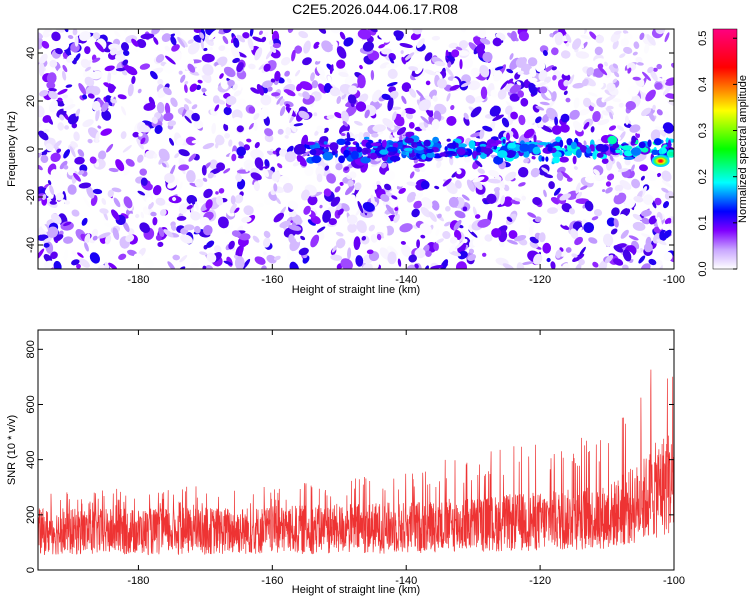  I want to click on snr-y-tick-label-3: 600, so click(31, 404).